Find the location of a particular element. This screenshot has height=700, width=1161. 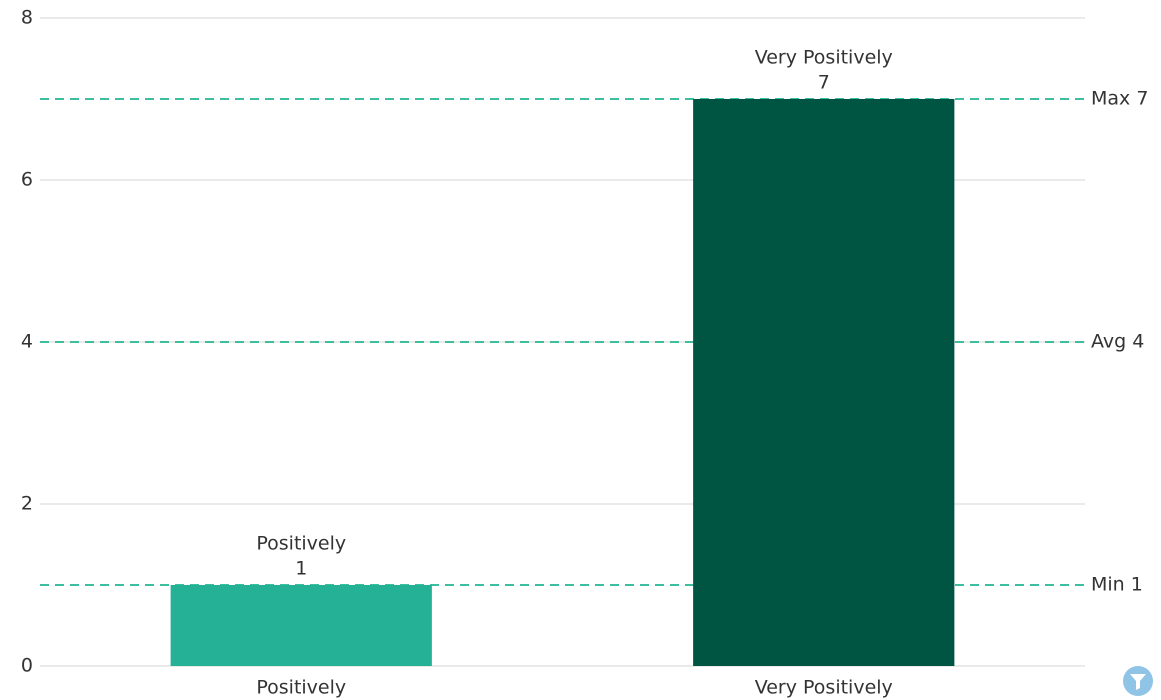

y-tick-label: 4 is located at coordinates (27, 342).